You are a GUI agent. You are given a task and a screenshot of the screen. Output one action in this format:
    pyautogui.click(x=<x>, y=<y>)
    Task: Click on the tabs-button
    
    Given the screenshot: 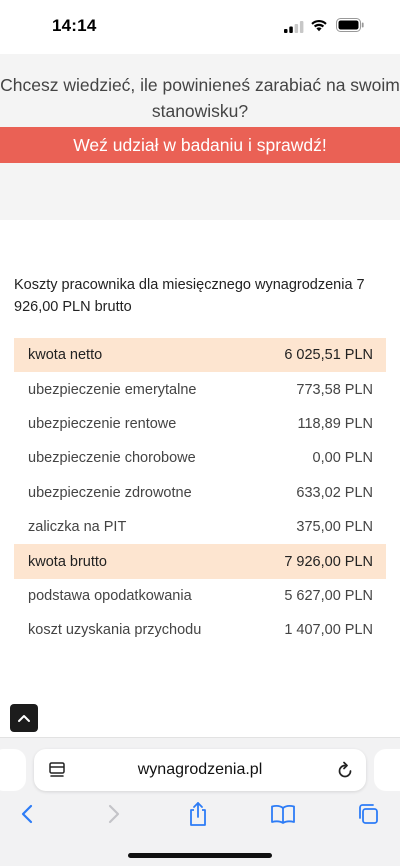 What is the action you would take?
    pyautogui.click(x=368, y=814)
    